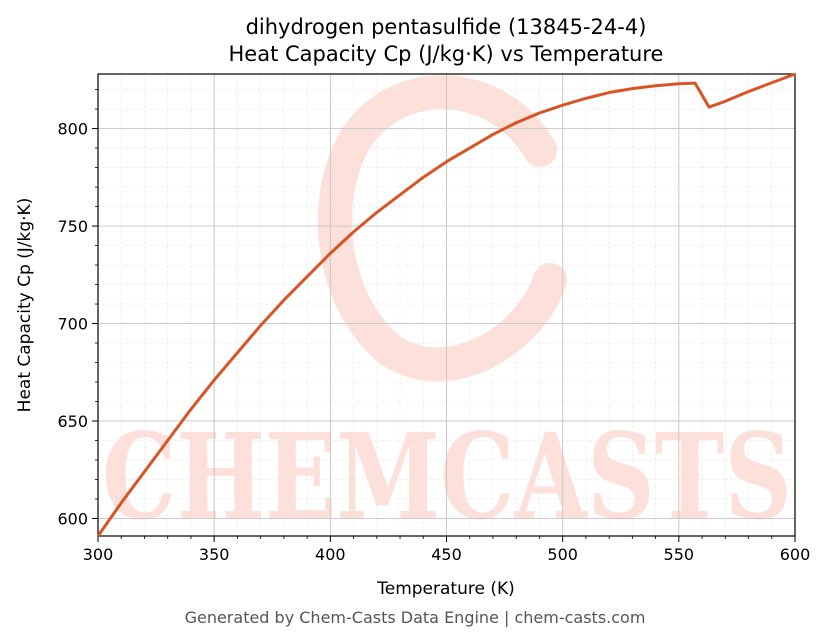  What do you see at coordinates (679, 554) in the screenshot?
I see `x-tick-label: 550` at bounding box center [679, 554].